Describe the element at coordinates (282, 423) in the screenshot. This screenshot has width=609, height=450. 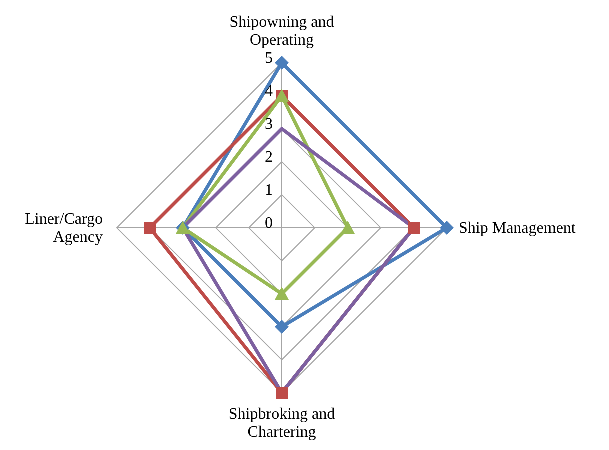
I see `spoke-label: Shipbroking and Chartering` at that location.